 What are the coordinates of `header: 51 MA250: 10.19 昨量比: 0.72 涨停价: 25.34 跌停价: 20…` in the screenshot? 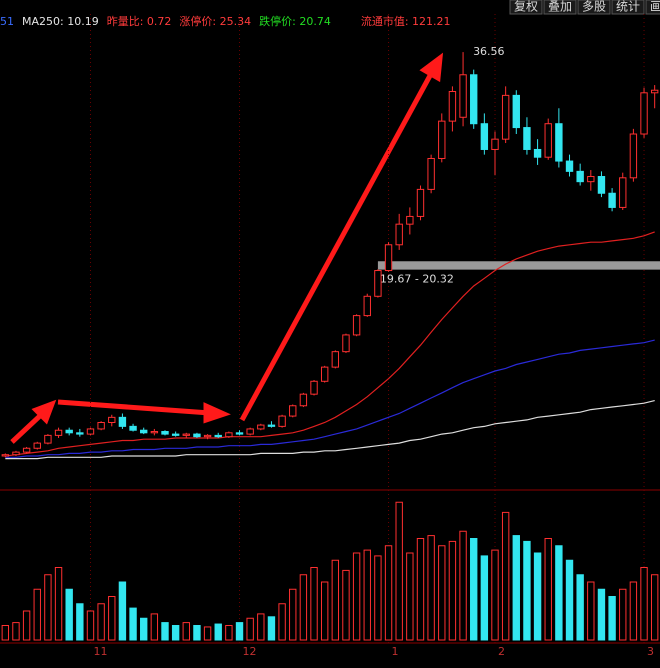 It's located at (225, 21).